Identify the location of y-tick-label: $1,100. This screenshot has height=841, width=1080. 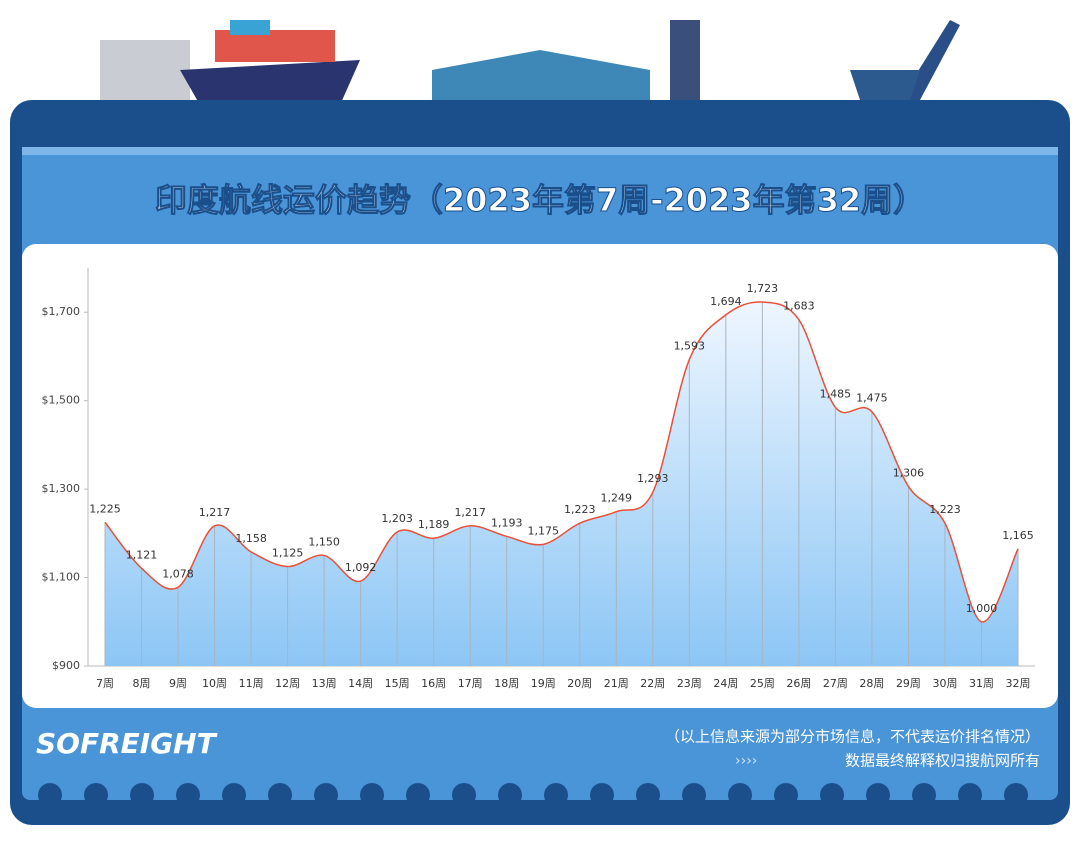
(61, 577).